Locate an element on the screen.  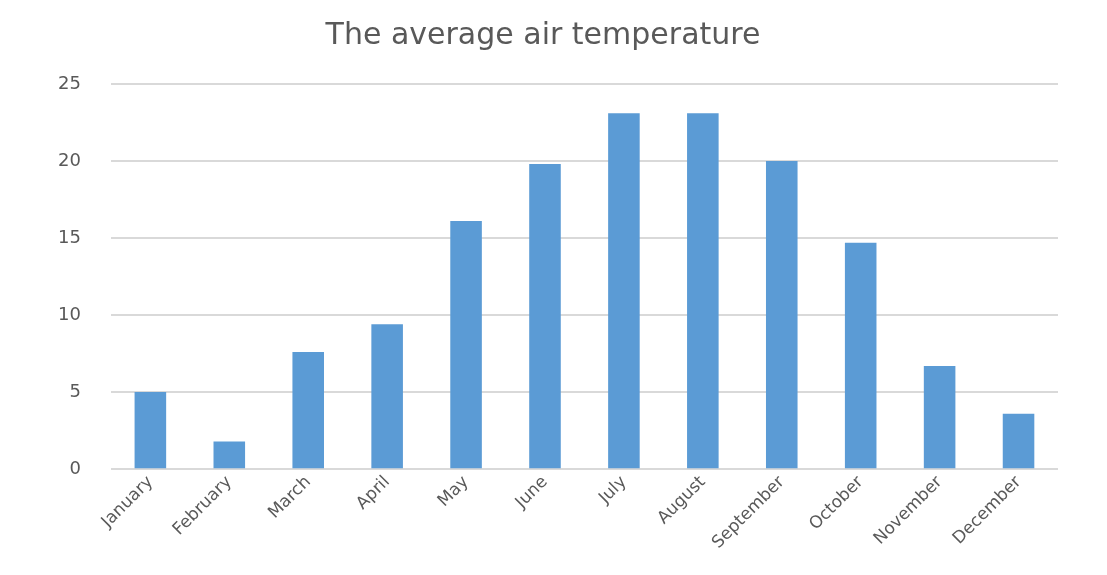
y-tick-label: 10 is located at coordinates (69, 313).